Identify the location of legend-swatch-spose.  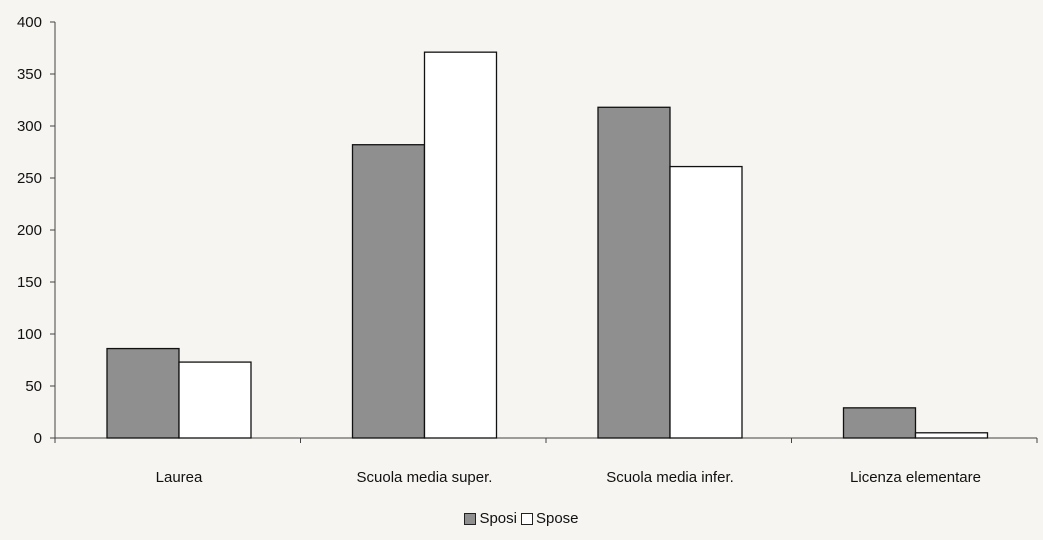
(526, 518).